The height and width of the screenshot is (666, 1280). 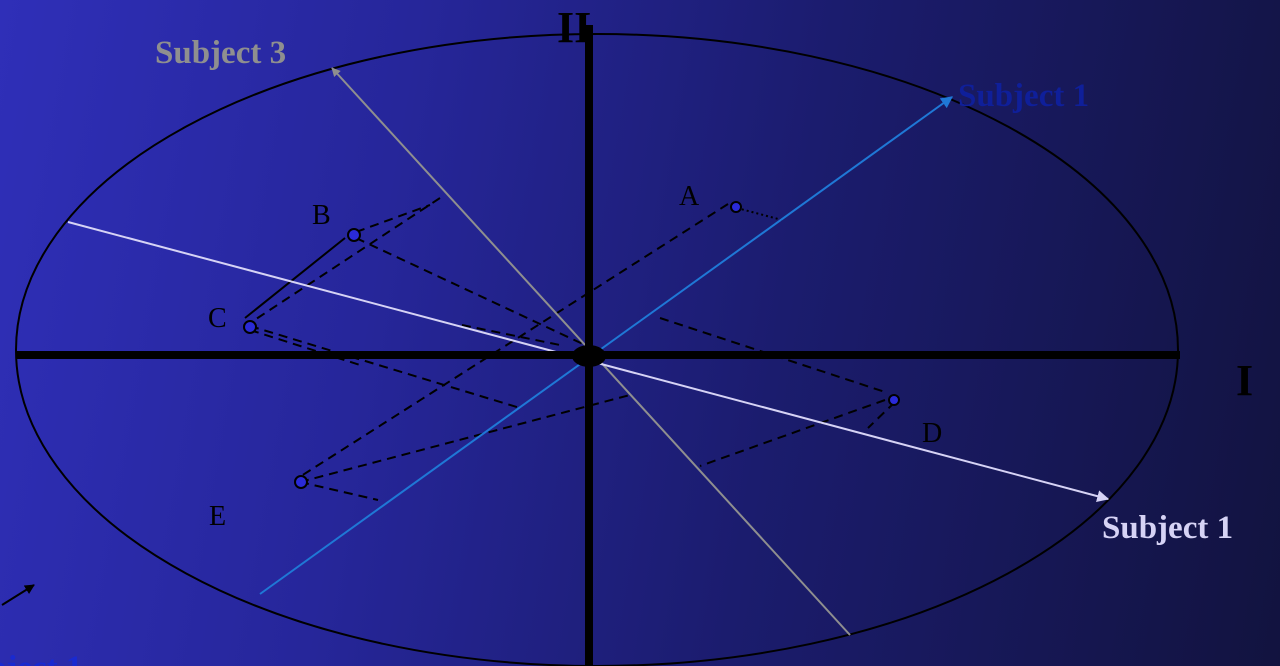 What do you see at coordinates (759, 214) in the screenshot?
I see `dotted-line-a` at bounding box center [759, 214].